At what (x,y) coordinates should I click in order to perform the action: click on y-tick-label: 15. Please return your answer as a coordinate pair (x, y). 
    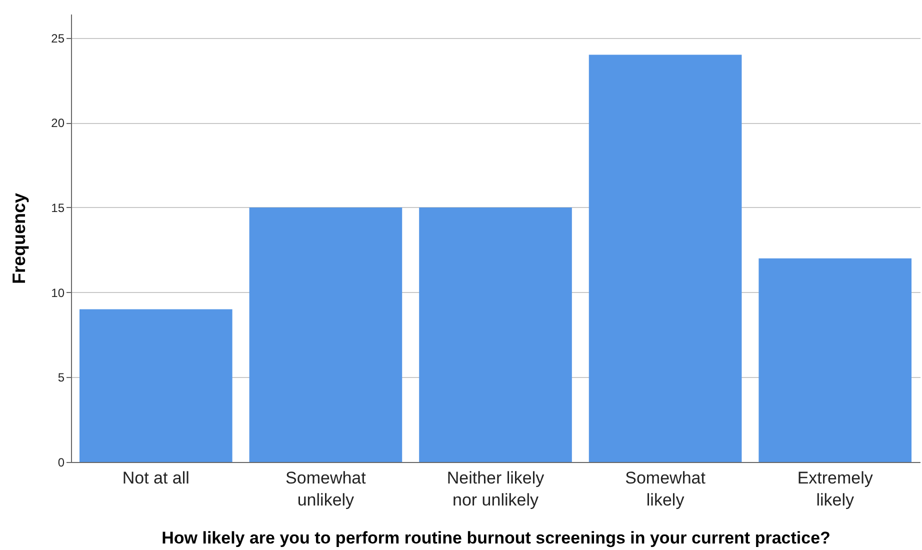
    Looking at the image, I should click on (58, 207).